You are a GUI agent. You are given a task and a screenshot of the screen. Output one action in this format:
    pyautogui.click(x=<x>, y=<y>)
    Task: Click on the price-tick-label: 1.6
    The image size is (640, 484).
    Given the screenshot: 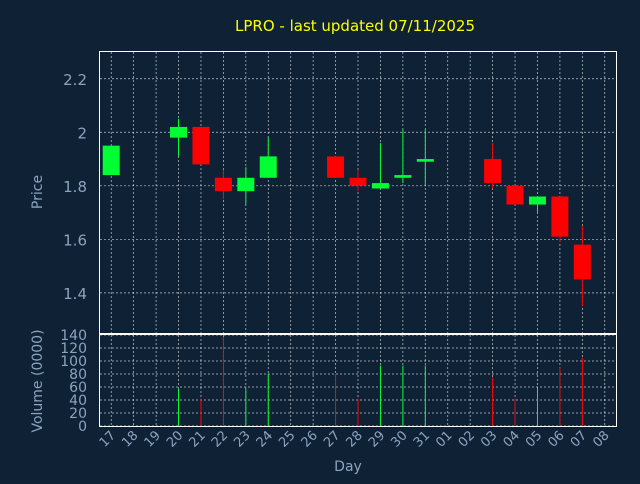 What is the action you would take?
    pyautogui.click(x=75, y=240)
    